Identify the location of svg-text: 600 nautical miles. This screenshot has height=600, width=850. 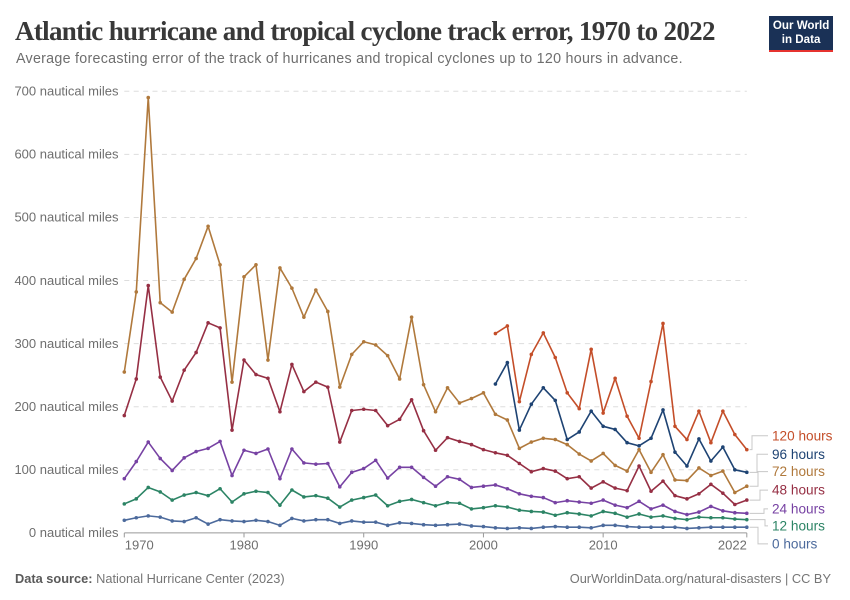
(66, 154).